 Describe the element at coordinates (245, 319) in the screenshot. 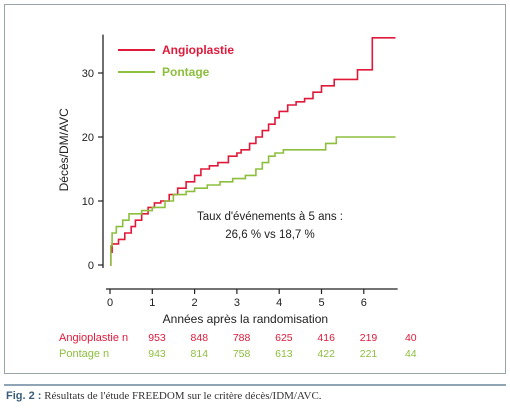

I see `x-axis-label: Années après la randomisation` at that location.